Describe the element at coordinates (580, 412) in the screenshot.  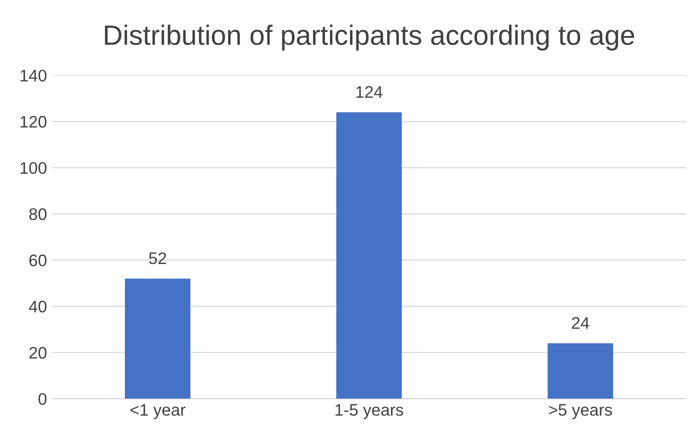
I see `x-tick-label: >5 years` at that location.